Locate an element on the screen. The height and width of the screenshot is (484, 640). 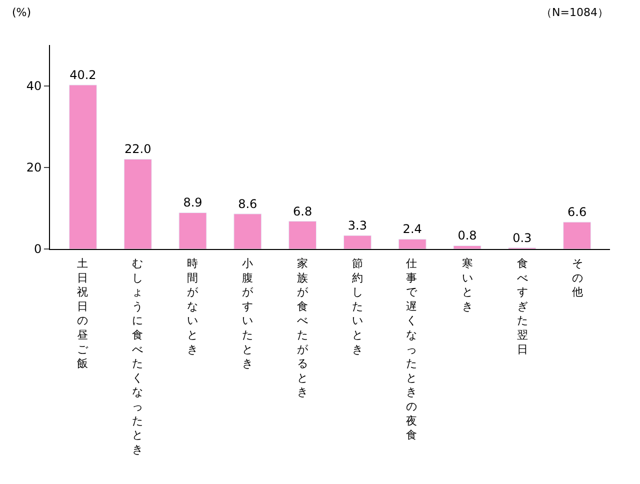
x-tick-label: 食べすぎた翌日 is located at coordinates (522, 306).